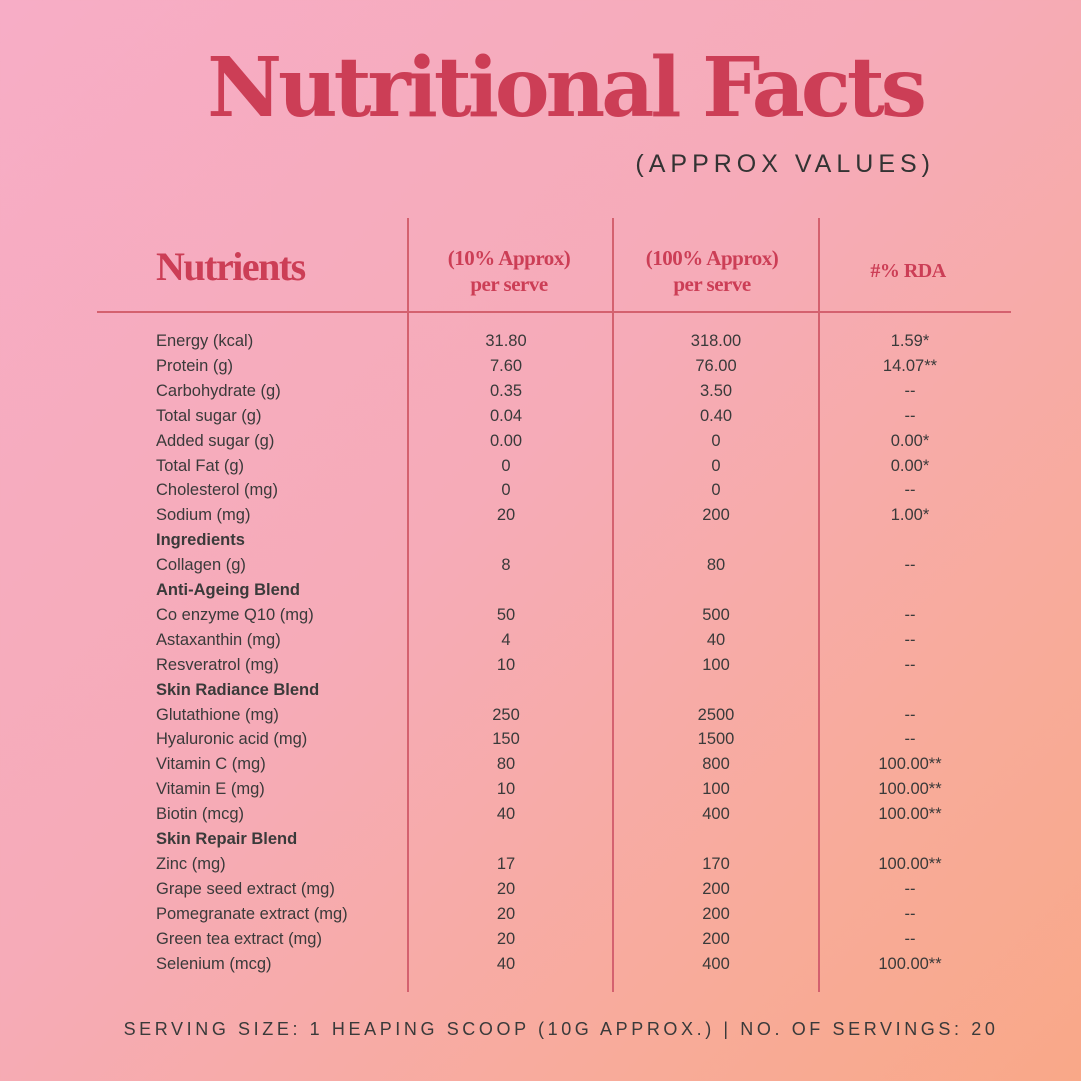  I want to click on value-100-percent: 1500, so click(716, 739).